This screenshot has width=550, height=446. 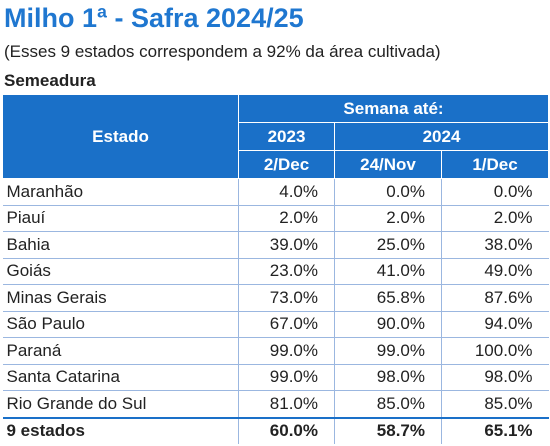 I want to click on state-name: Paraná, so click(x=120, y=351).